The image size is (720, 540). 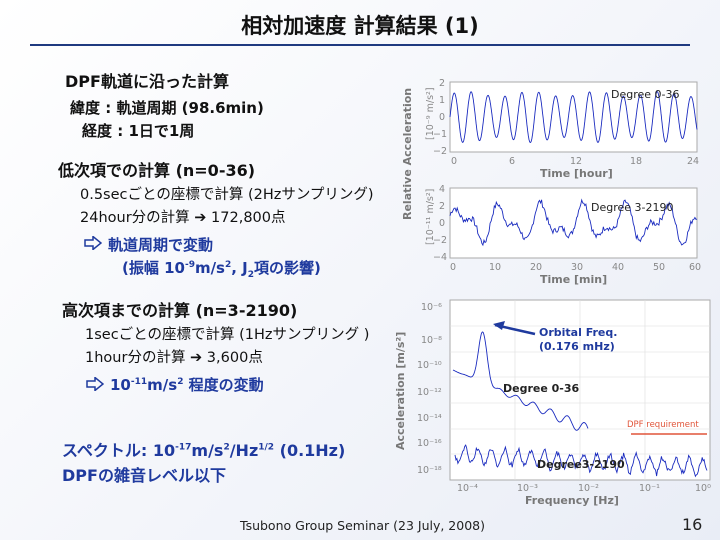 What do you see at coordinates (442, 83) in the screenshot?
I see `plot1-ytick: 2` at bounding box center [442, 83].